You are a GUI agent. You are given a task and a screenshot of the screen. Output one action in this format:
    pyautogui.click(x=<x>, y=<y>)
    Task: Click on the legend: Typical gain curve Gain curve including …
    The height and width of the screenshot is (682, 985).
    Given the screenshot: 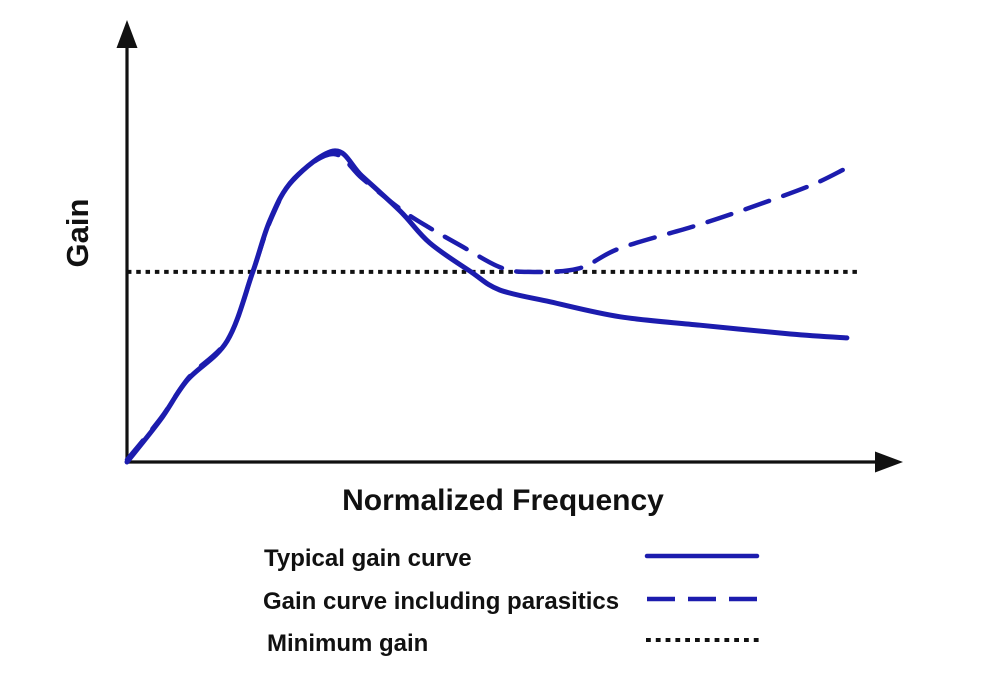 What is the action you would take?
    pyautogui.click(x=512, y=601)
    